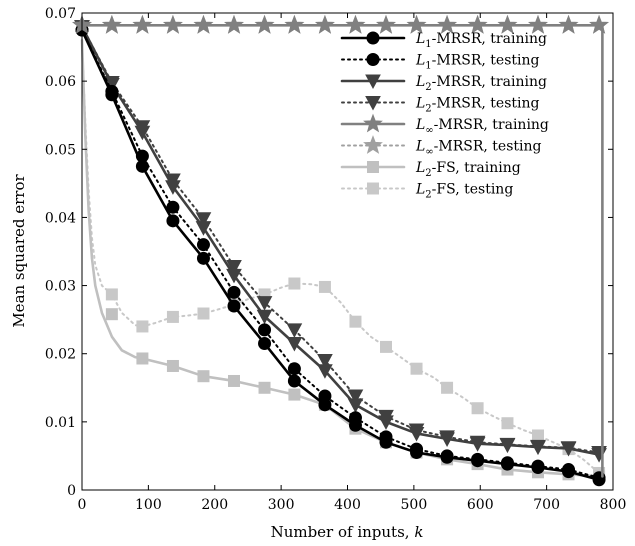  I want to click on y-tick-label: 0.03, so click(60, 287).